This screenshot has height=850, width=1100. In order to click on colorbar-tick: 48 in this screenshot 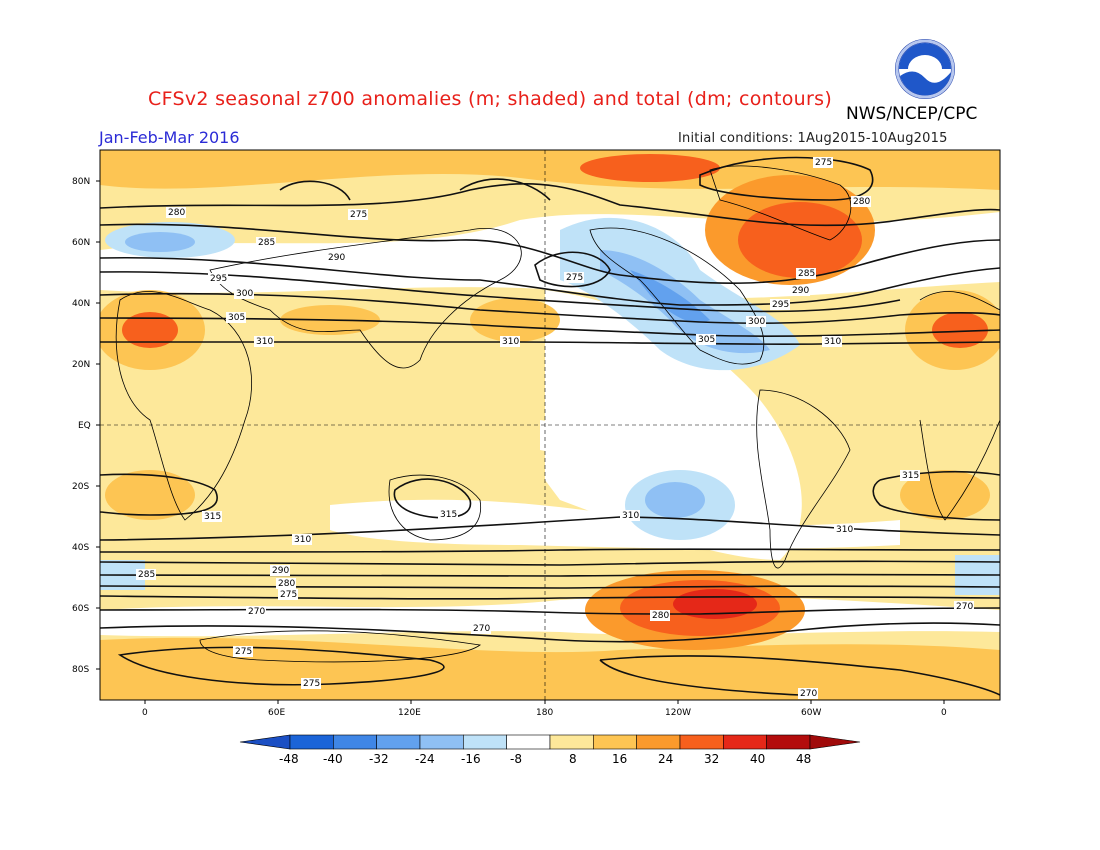, I will do `click(803, 759)`.